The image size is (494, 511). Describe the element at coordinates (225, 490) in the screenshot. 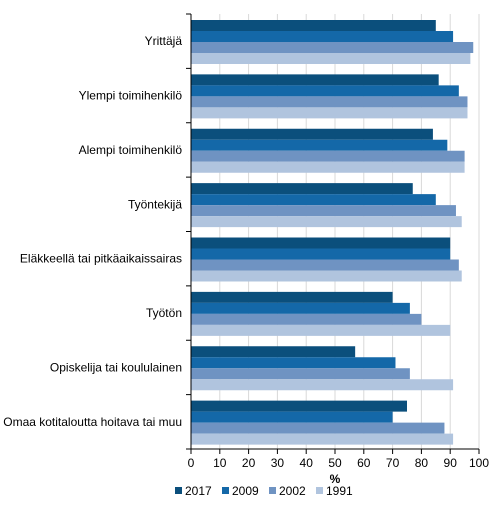

I see `legend-swatch-2009` at that location.